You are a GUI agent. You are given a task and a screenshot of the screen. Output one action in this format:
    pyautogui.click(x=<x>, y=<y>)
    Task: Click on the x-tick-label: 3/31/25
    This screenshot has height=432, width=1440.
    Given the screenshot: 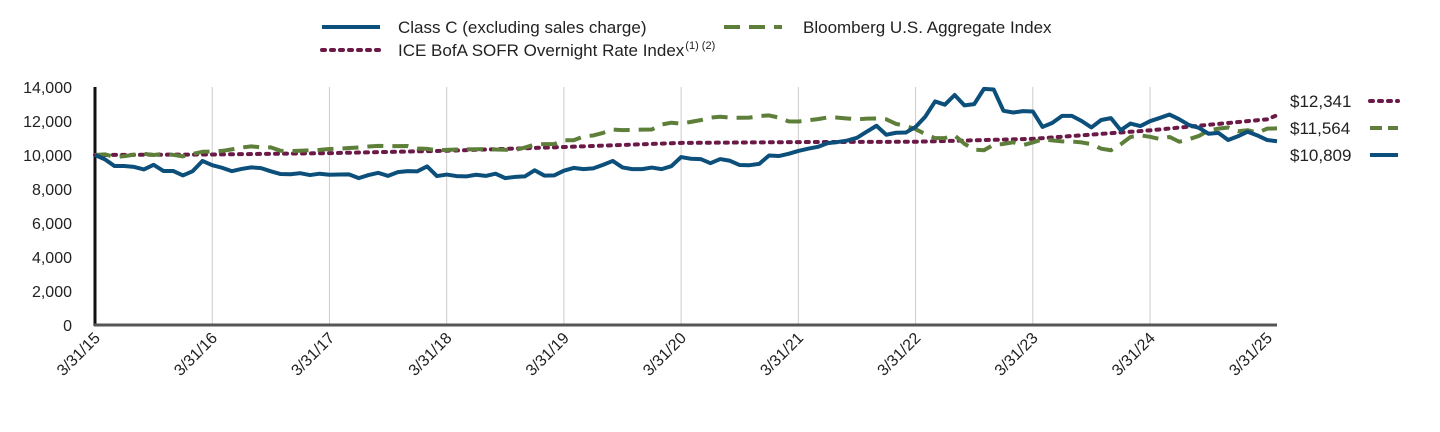 What is the action you would take?
    pyautogui.click(x=1251, y=355)
    